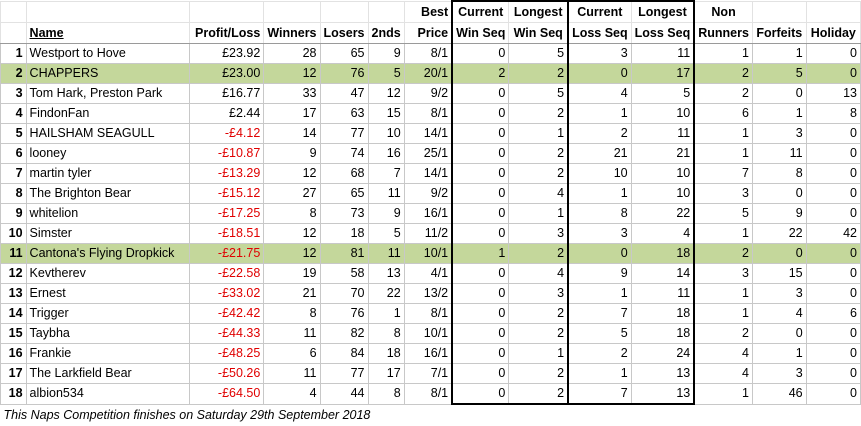  Describe the element at coordinates (833, 33) in the screenshot. I see `header-holiday: Holiday` at that location.